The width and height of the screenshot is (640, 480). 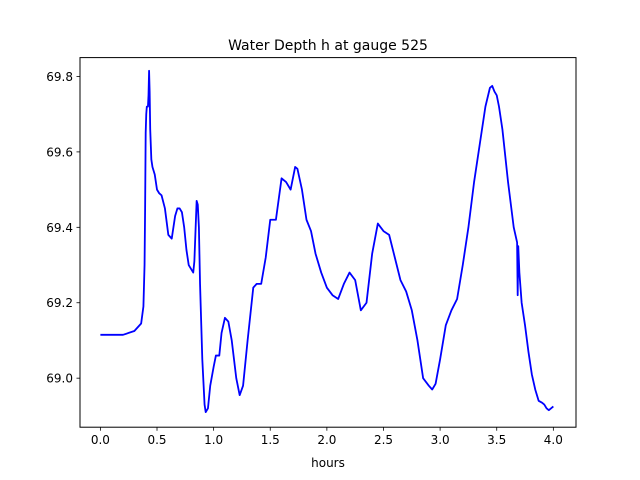 I want to click on y-tick-label: 69.4, so click(x=59, y=228).